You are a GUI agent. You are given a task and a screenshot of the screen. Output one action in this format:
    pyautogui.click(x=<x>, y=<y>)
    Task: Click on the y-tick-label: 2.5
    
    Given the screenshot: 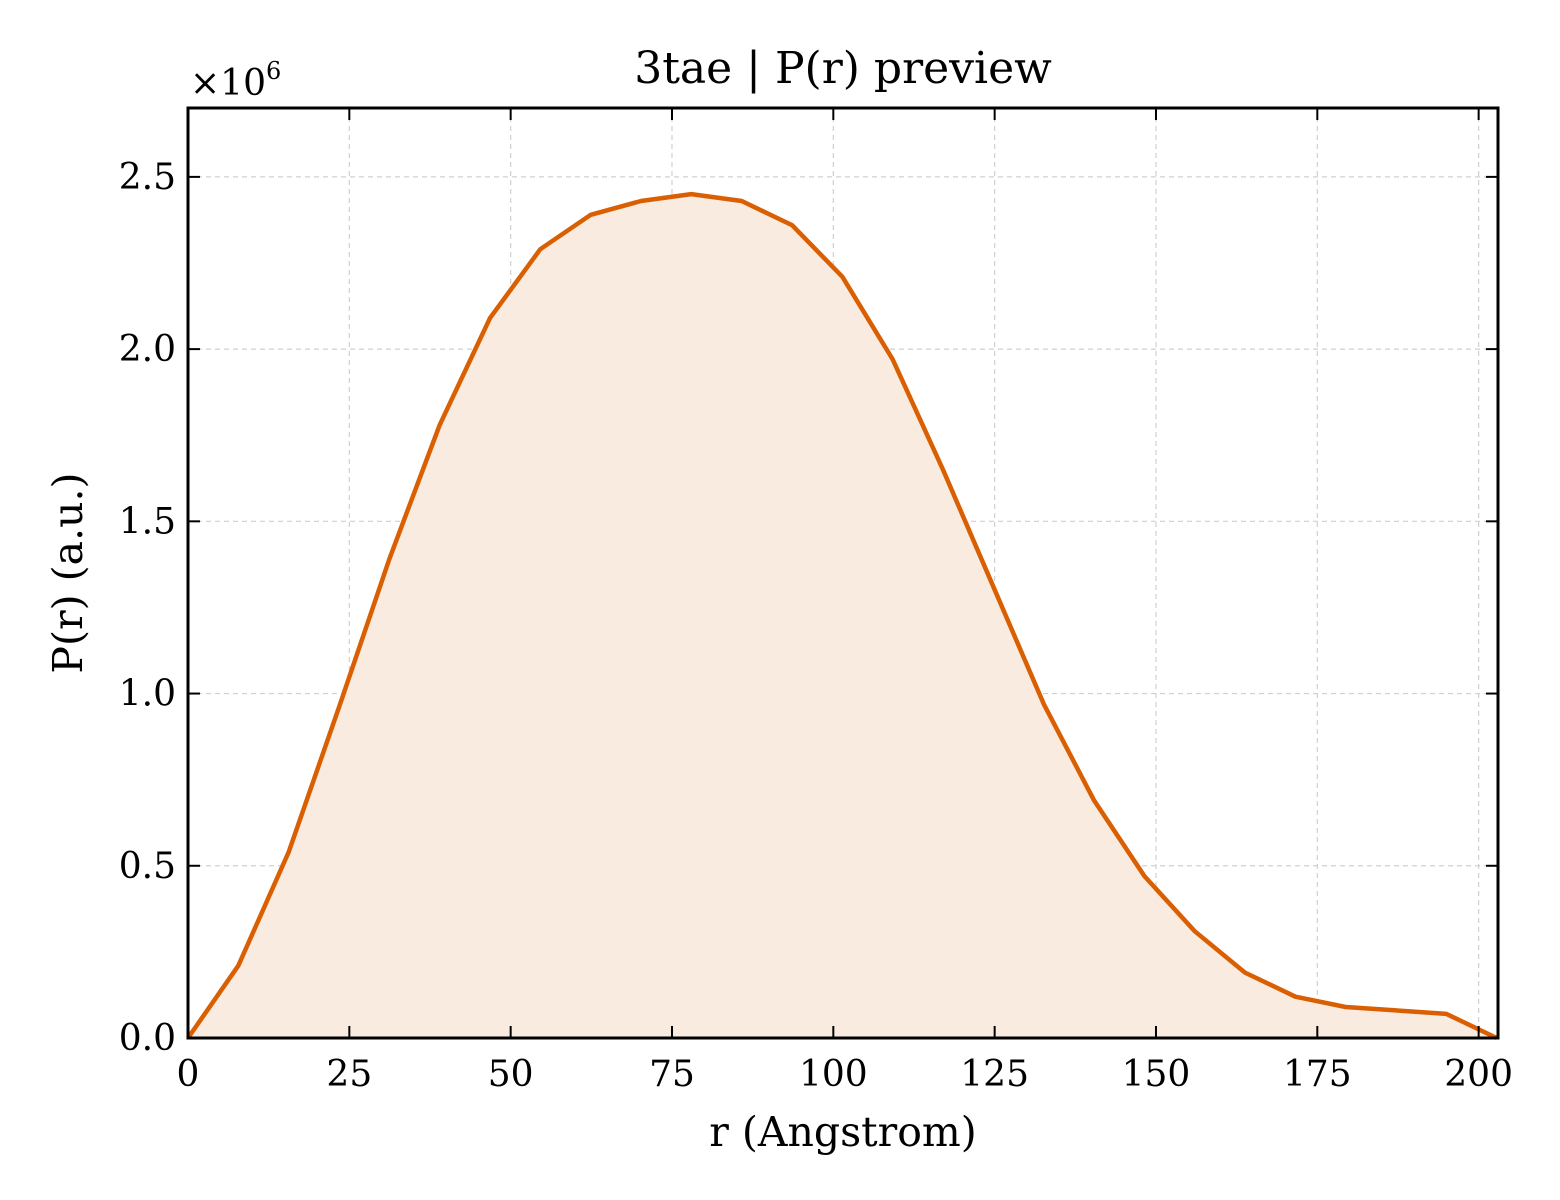 What is the action you would take?
    pyautogui.click(x=147, y=177)
    